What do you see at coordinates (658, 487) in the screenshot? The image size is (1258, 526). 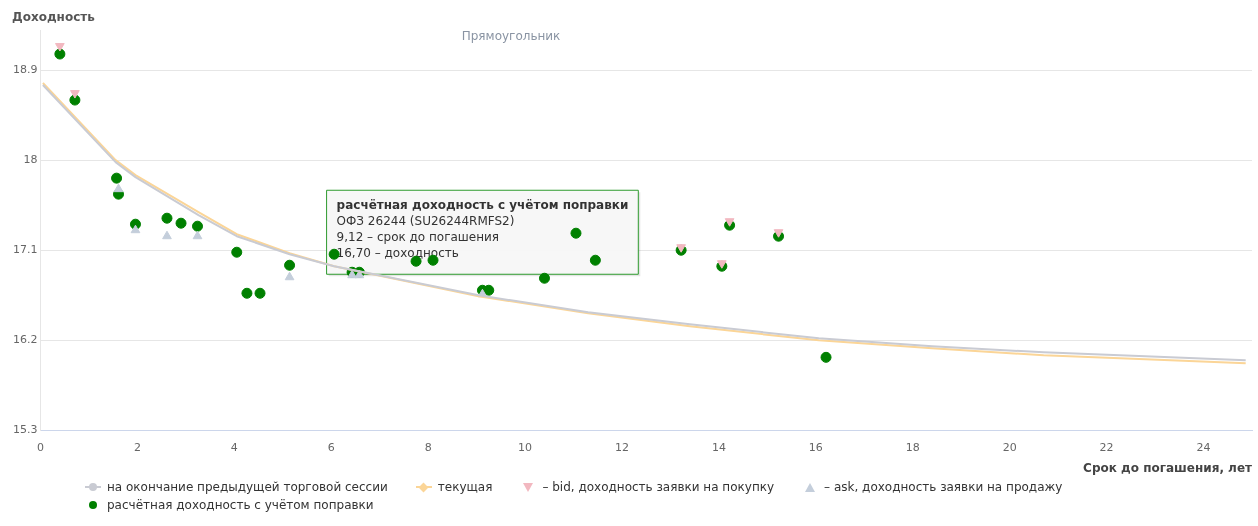 I see `legend-label: – bid, доходность заявки на покупку` at bounding box center [658, 487].